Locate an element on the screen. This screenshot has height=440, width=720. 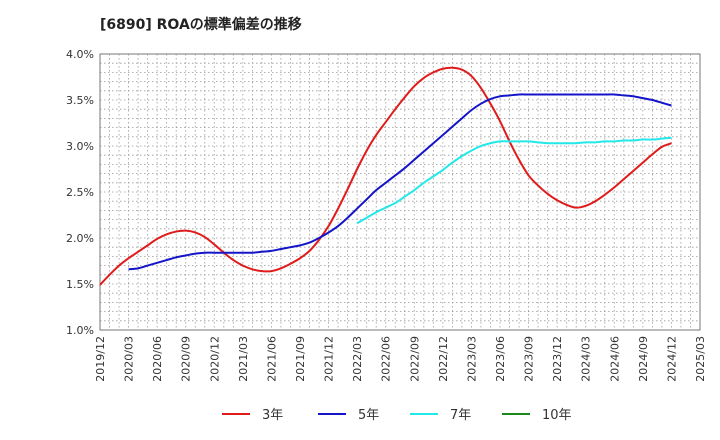
x-tick-label: 2024/06 is located at coordinates (614, 359).